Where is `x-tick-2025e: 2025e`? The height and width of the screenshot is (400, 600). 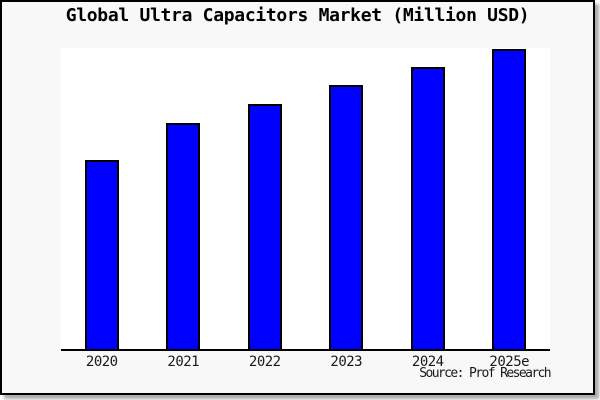 x-tick-2025e: 2025e is located at coordinates (509, 362).